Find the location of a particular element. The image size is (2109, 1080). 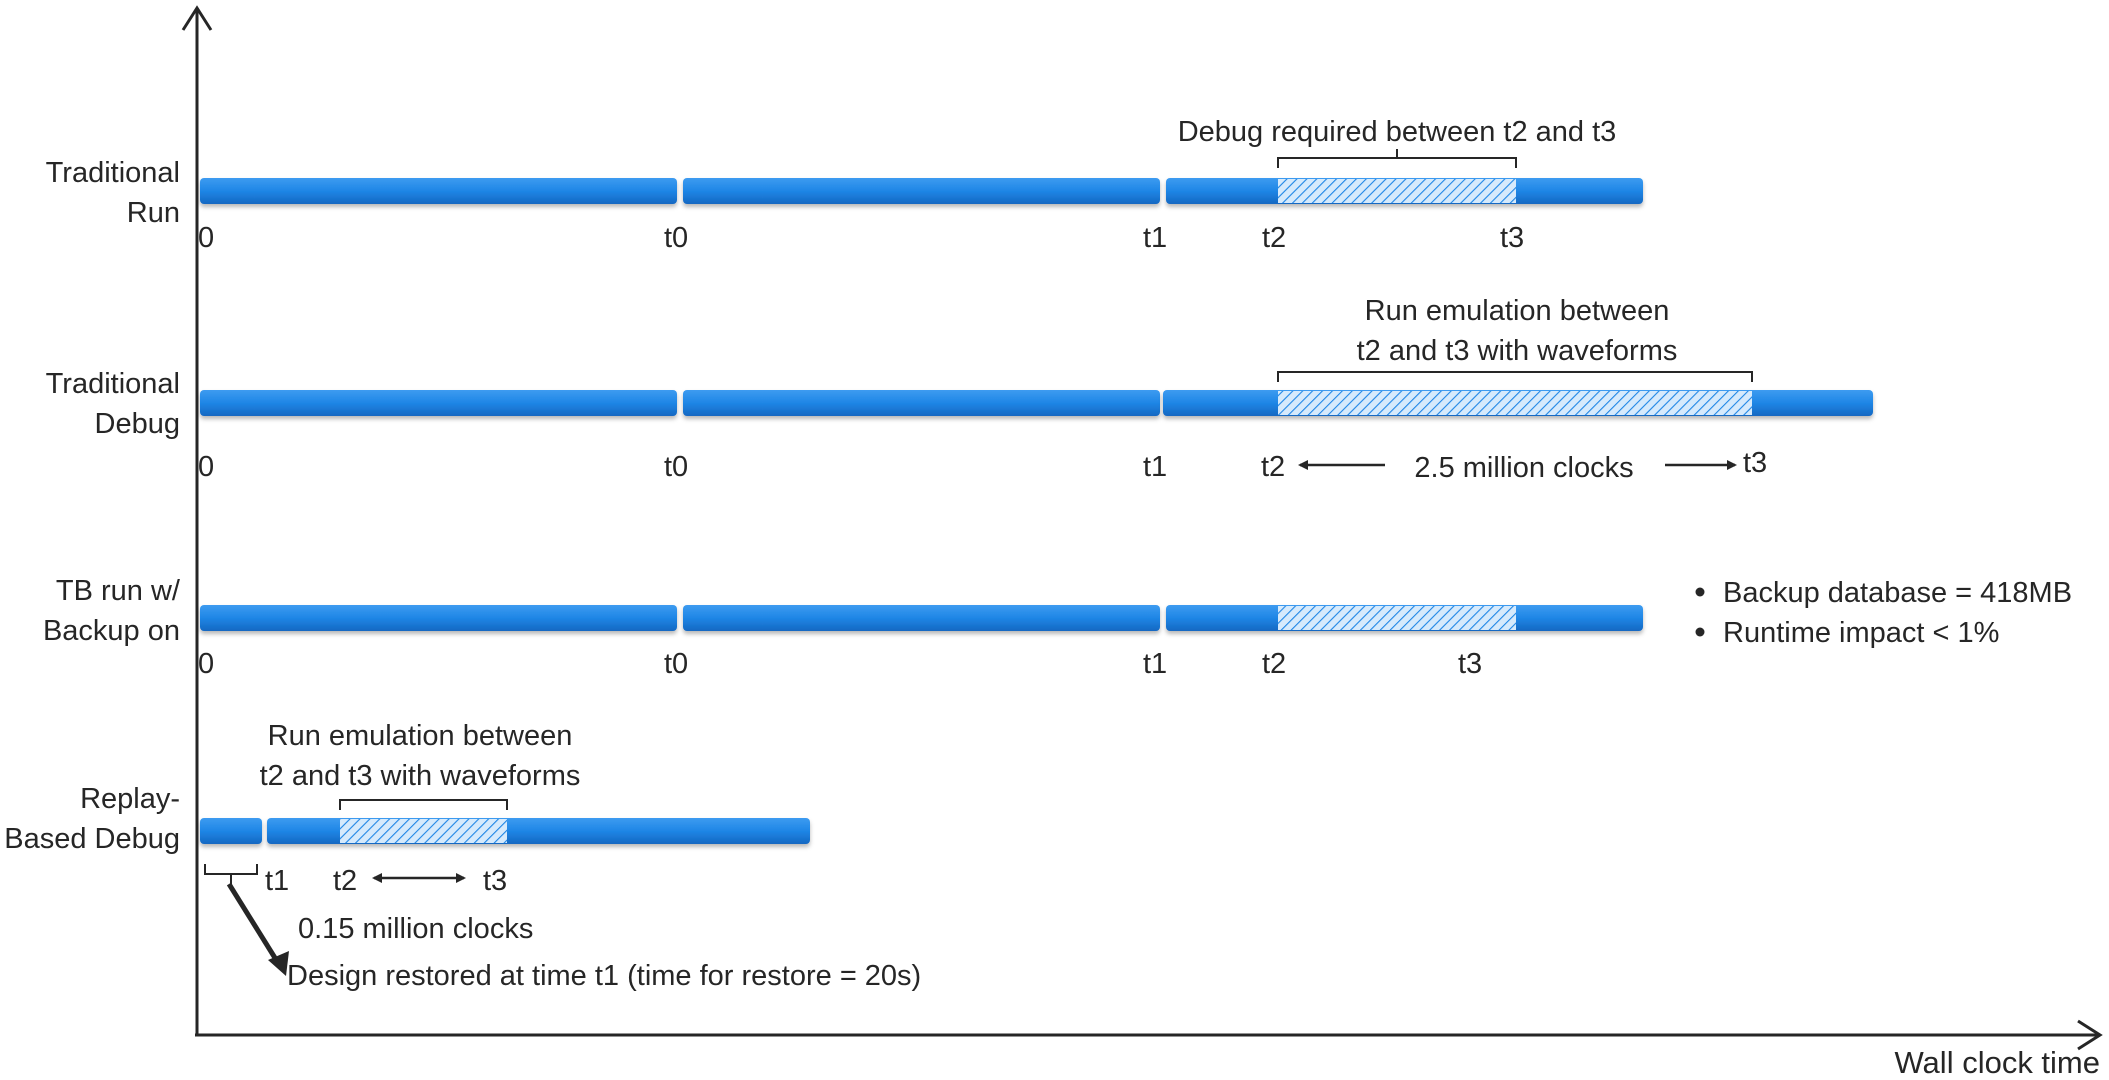

span-label: 0.15 million clocks is located at coordinates (415, 929).